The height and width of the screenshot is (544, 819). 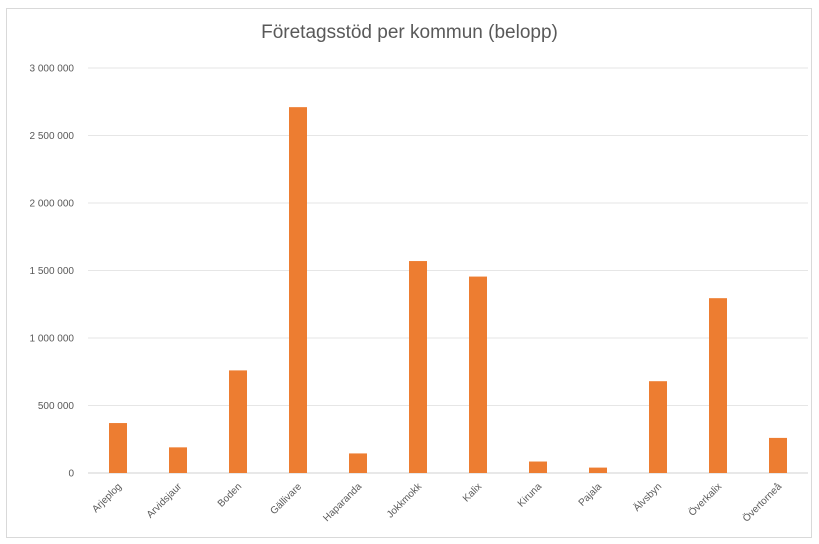 What do you see at coordinates (647, 497) in the screenshot?
I see `x-tick-label: Älvsbyn` at bounding box center [647, 497].